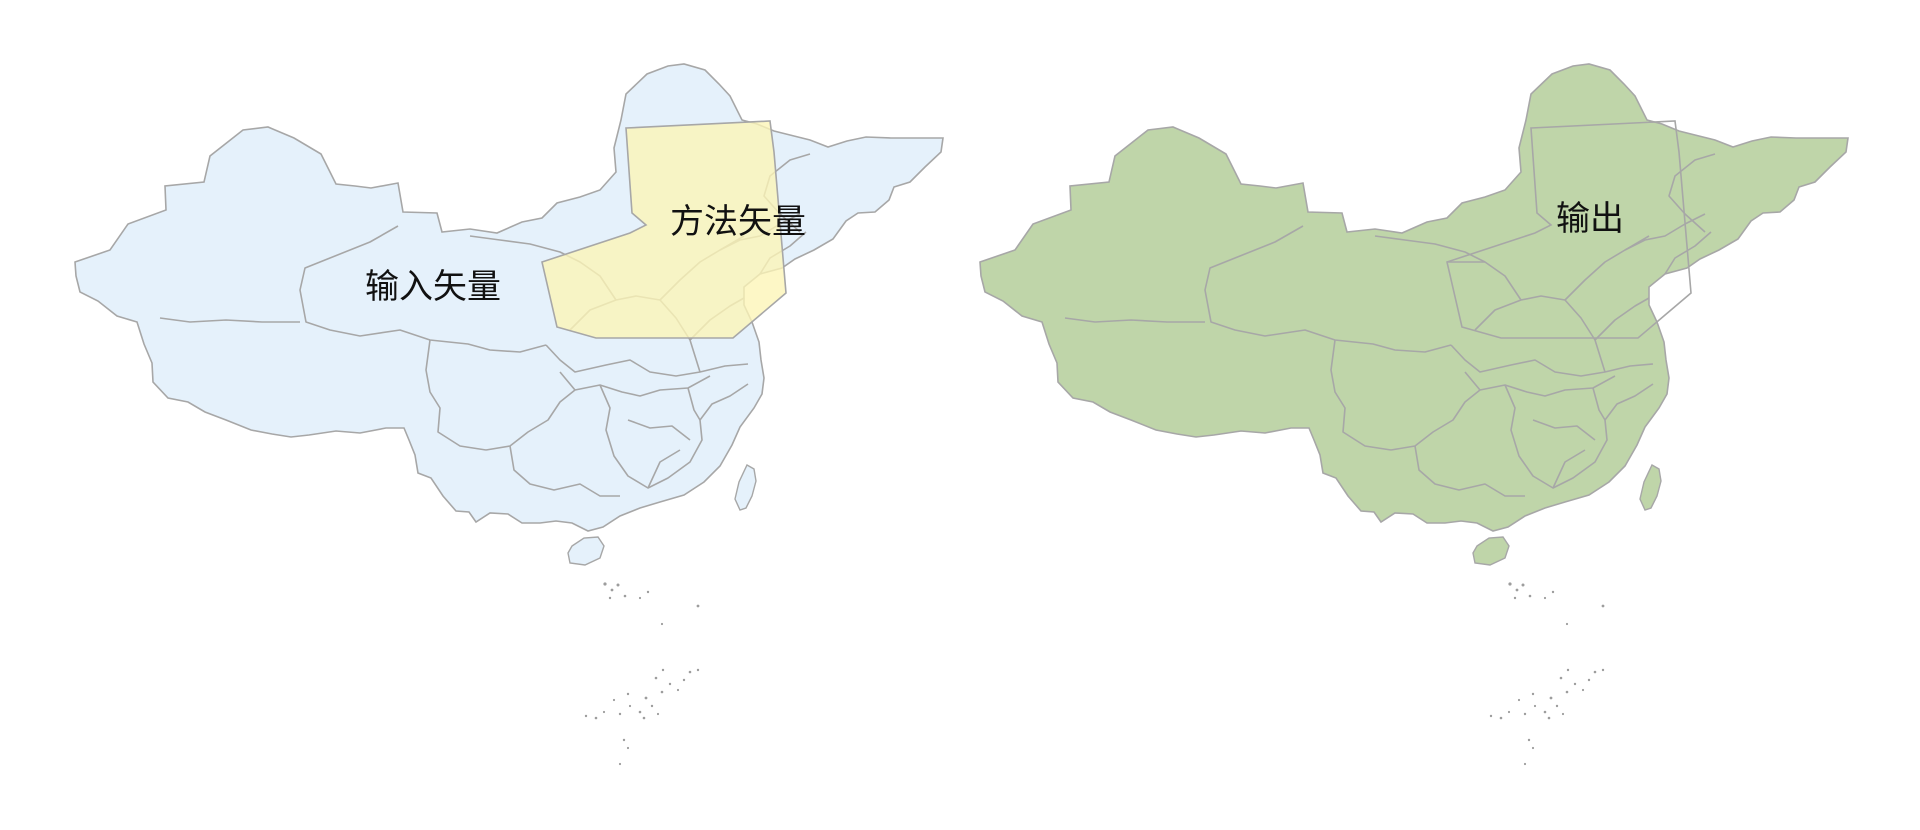 This screenshot has height=830, width=1920. What do you see at coordinates (433, 287) in the screenshot?
I see `input-vector-label: 输入矢量` at bounding box center [433, 287].